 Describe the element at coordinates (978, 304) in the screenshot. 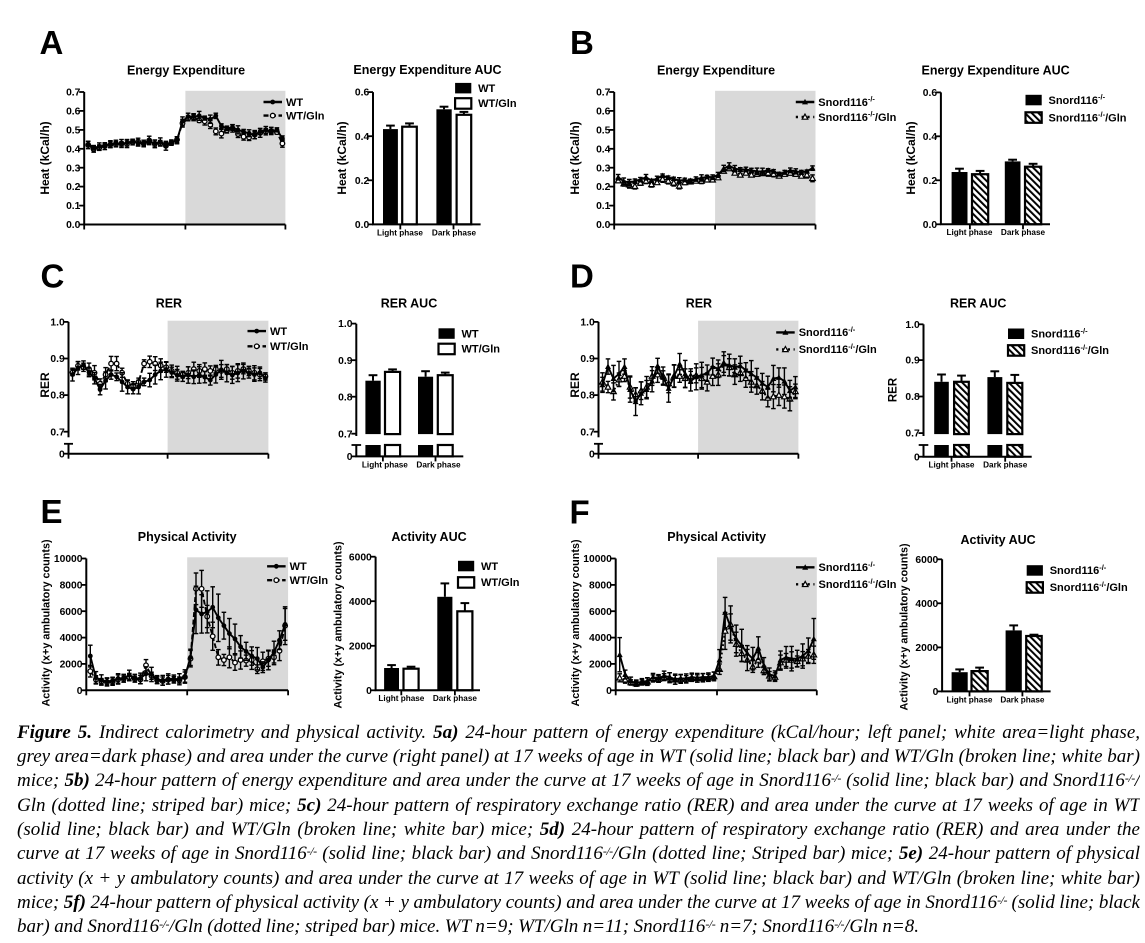

I see `svg-text: RER AUC` at that location.